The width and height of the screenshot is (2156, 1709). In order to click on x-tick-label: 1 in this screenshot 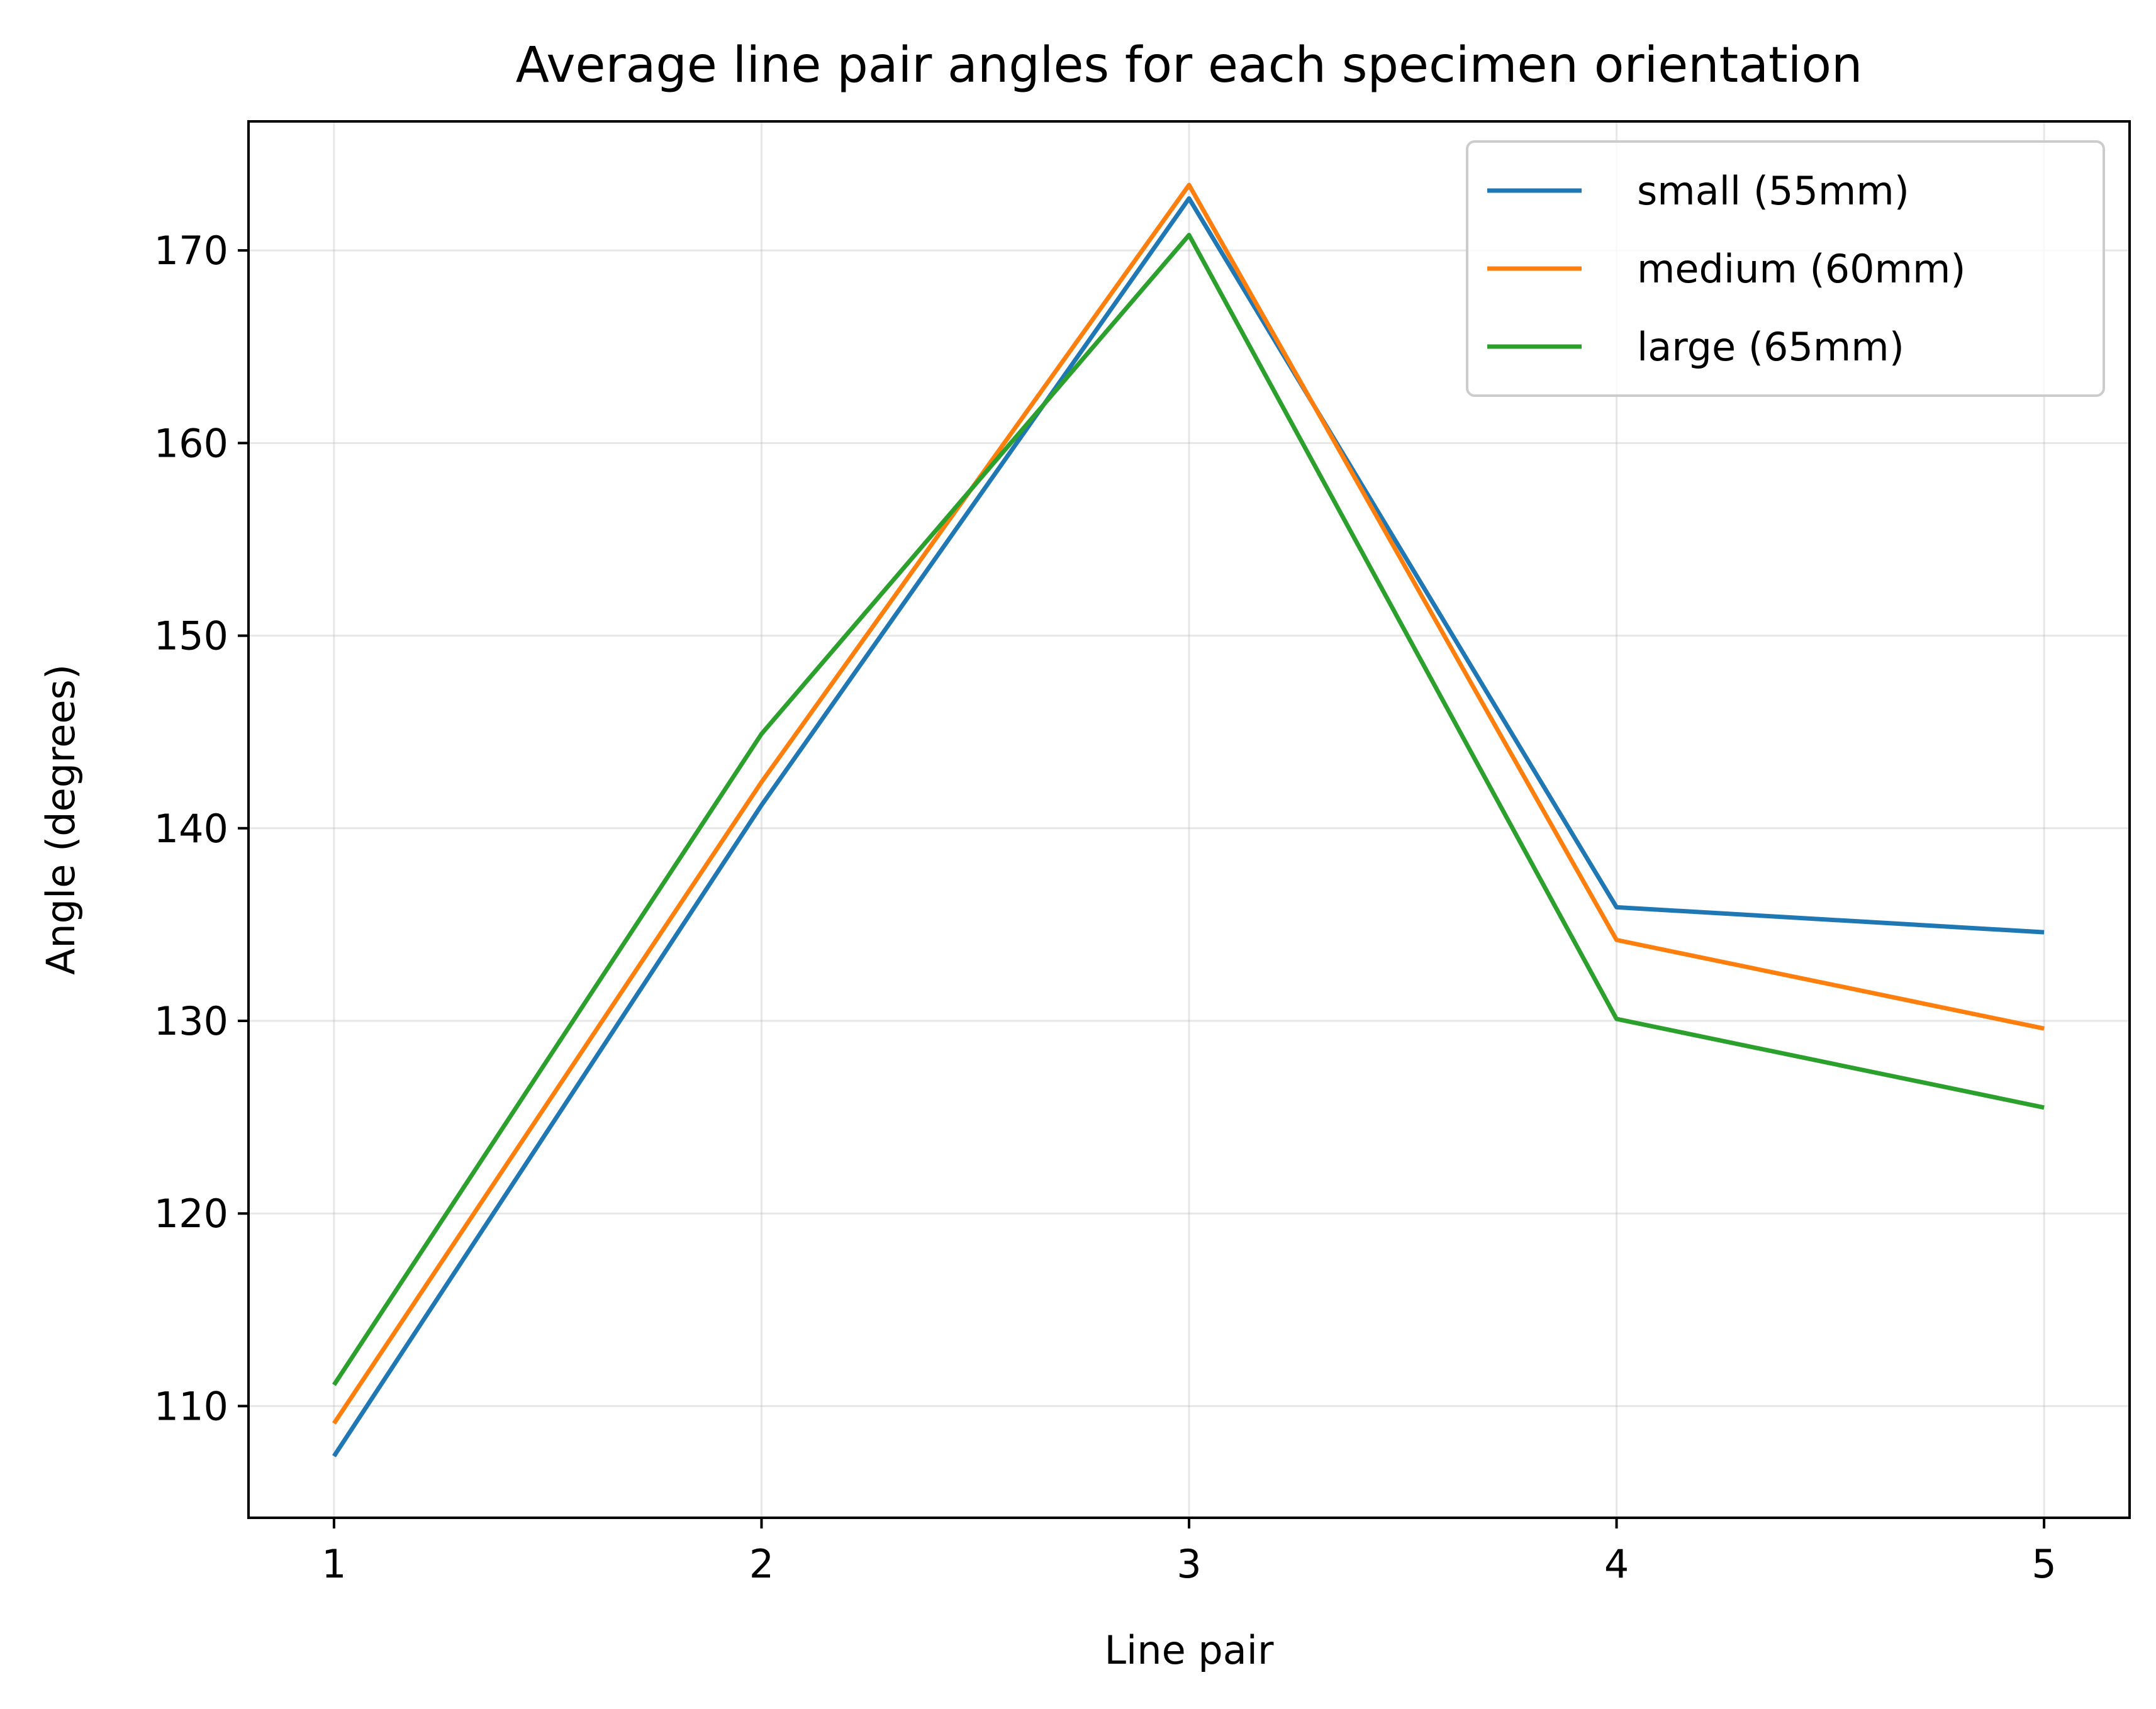, I will do `click(334, 1564)`.